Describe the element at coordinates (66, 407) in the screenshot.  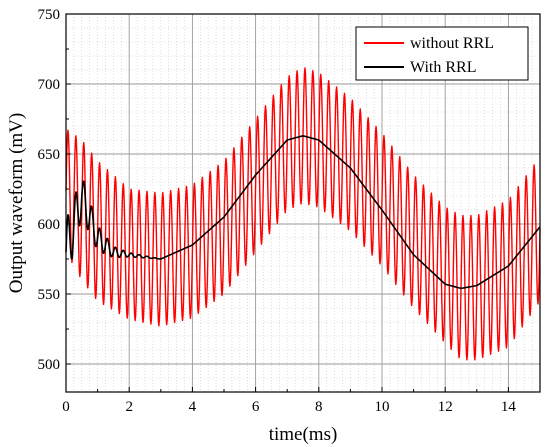
I see `x-tick-label: 0` at that location.